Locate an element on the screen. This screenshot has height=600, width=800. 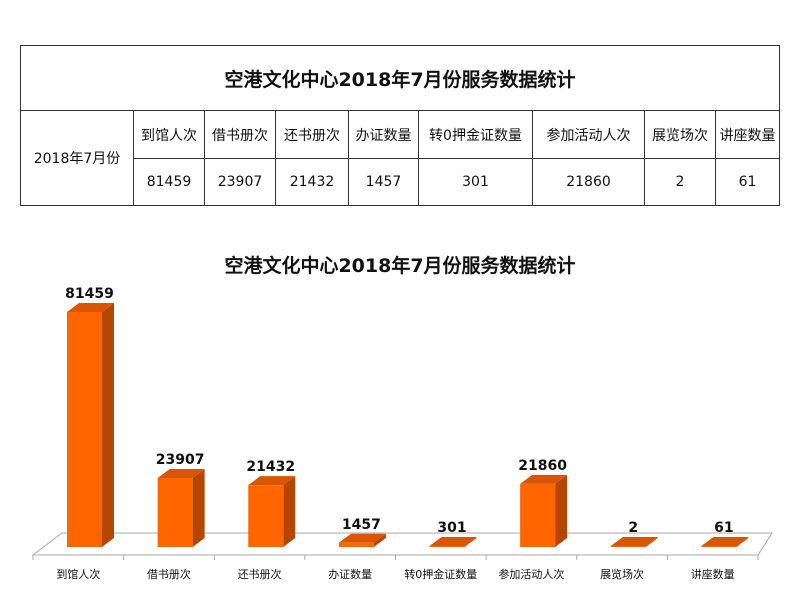
x-tick-label: 还书册次 is located at coordinates (260, 574).